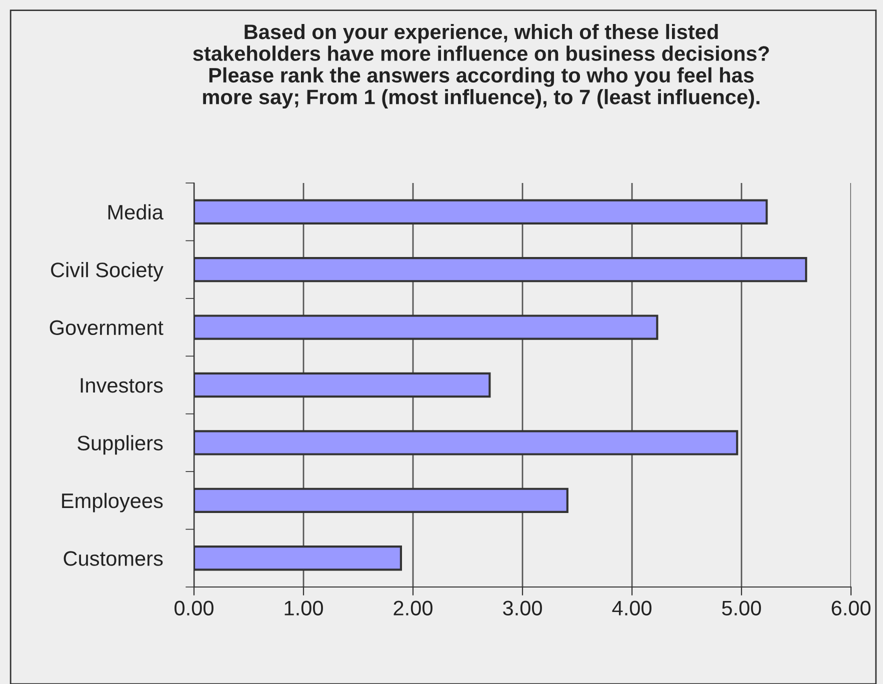 The image size is (883, 684). Describe the element at coordinates (121, 385) in the screenshot. I see `y-tick-label: Investors` at that location.